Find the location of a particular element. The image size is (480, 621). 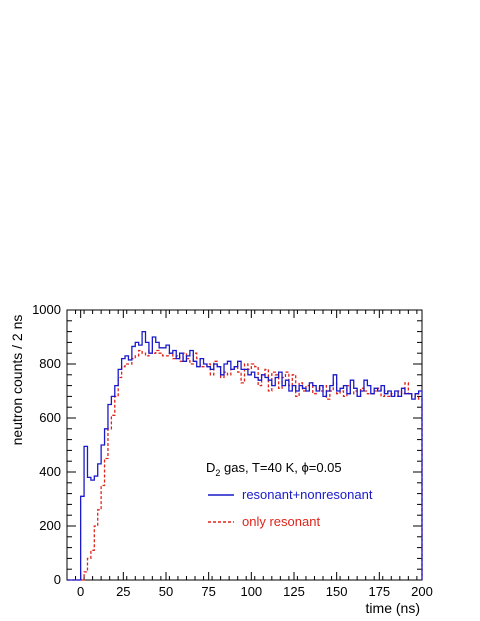

y-tick-label: 800 is located at coordinates (50, 363).